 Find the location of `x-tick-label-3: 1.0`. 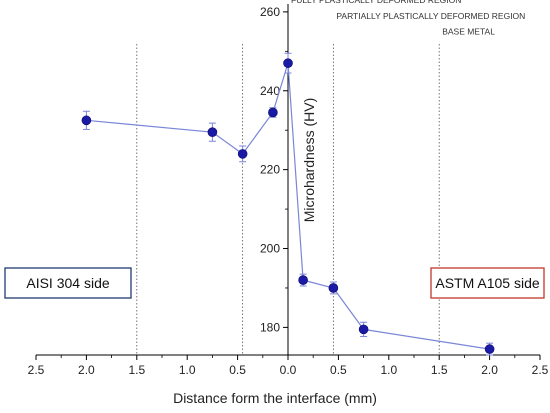

x-tick-label-3: 1.0 is located at coordinates (187, 370).